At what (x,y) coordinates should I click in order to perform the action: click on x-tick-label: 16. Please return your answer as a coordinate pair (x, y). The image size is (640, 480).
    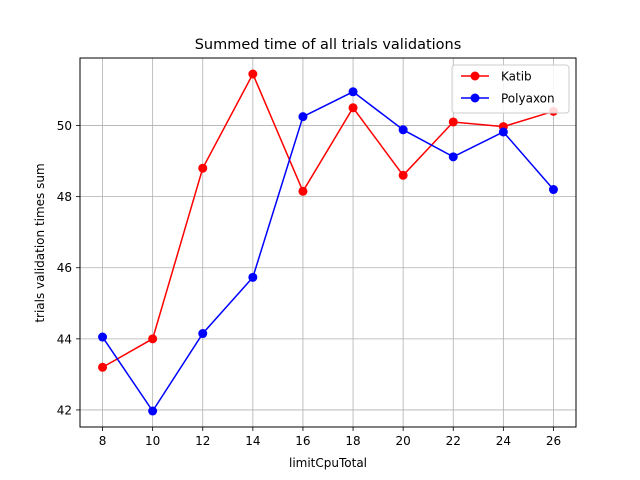
    Looking at the image, I should click on (302, 441).